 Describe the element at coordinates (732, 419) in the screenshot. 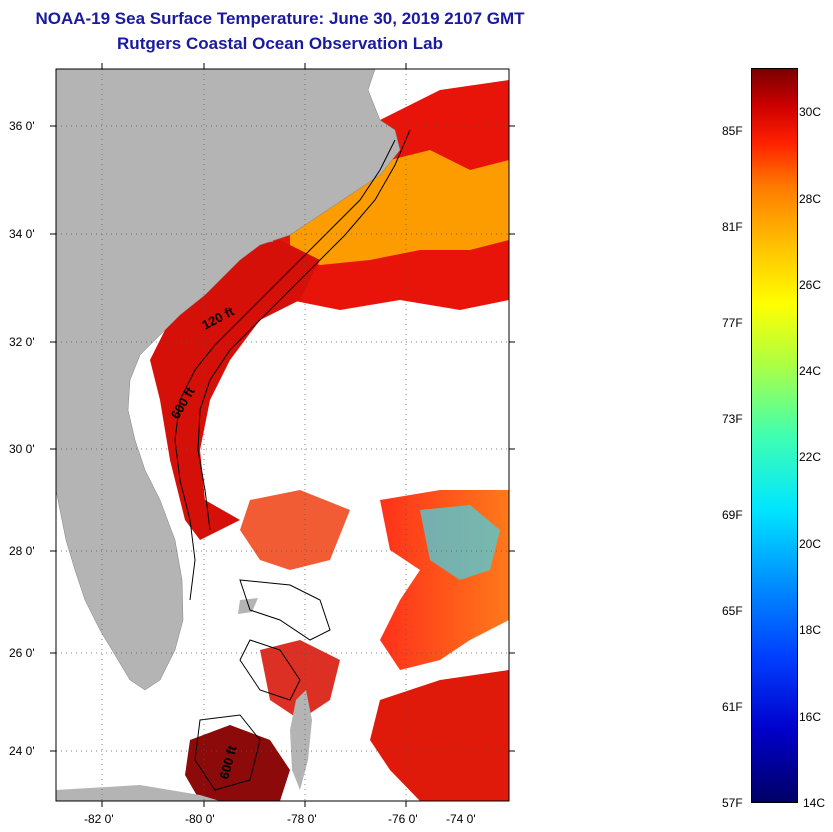

I see `colorbar-f-73: 73F` at that location.